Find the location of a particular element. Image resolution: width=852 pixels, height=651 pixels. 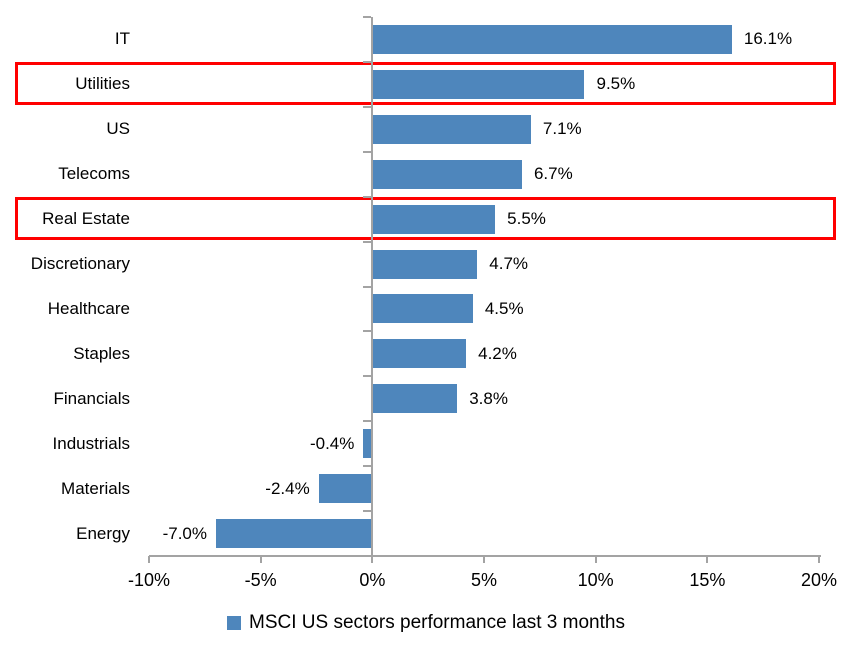

value-axis-tick-label: 10% is located at coordinates (595, 580).